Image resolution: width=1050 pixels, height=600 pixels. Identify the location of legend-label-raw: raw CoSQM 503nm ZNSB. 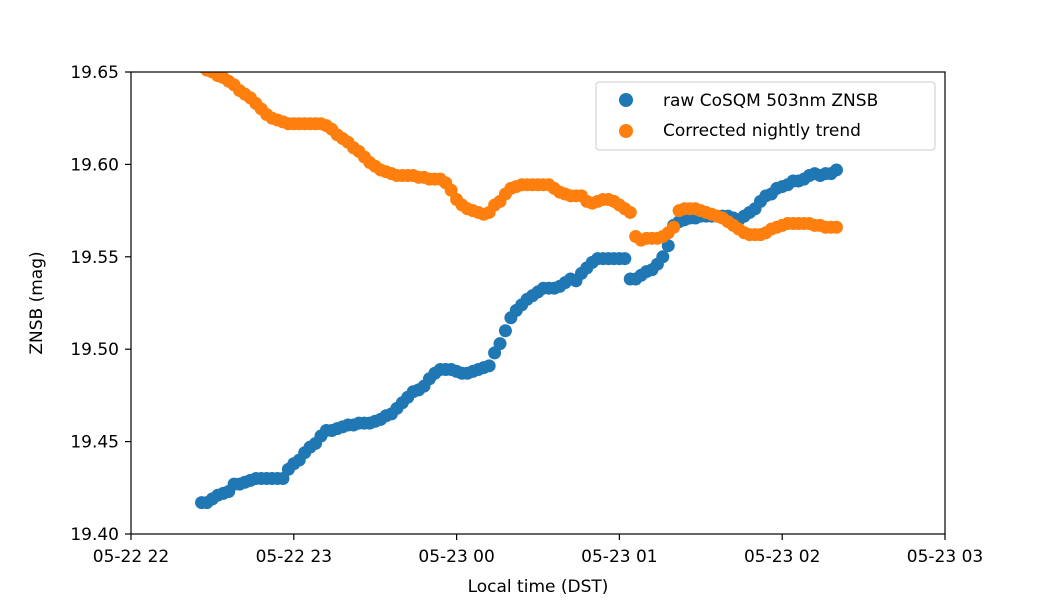
(770, 101).